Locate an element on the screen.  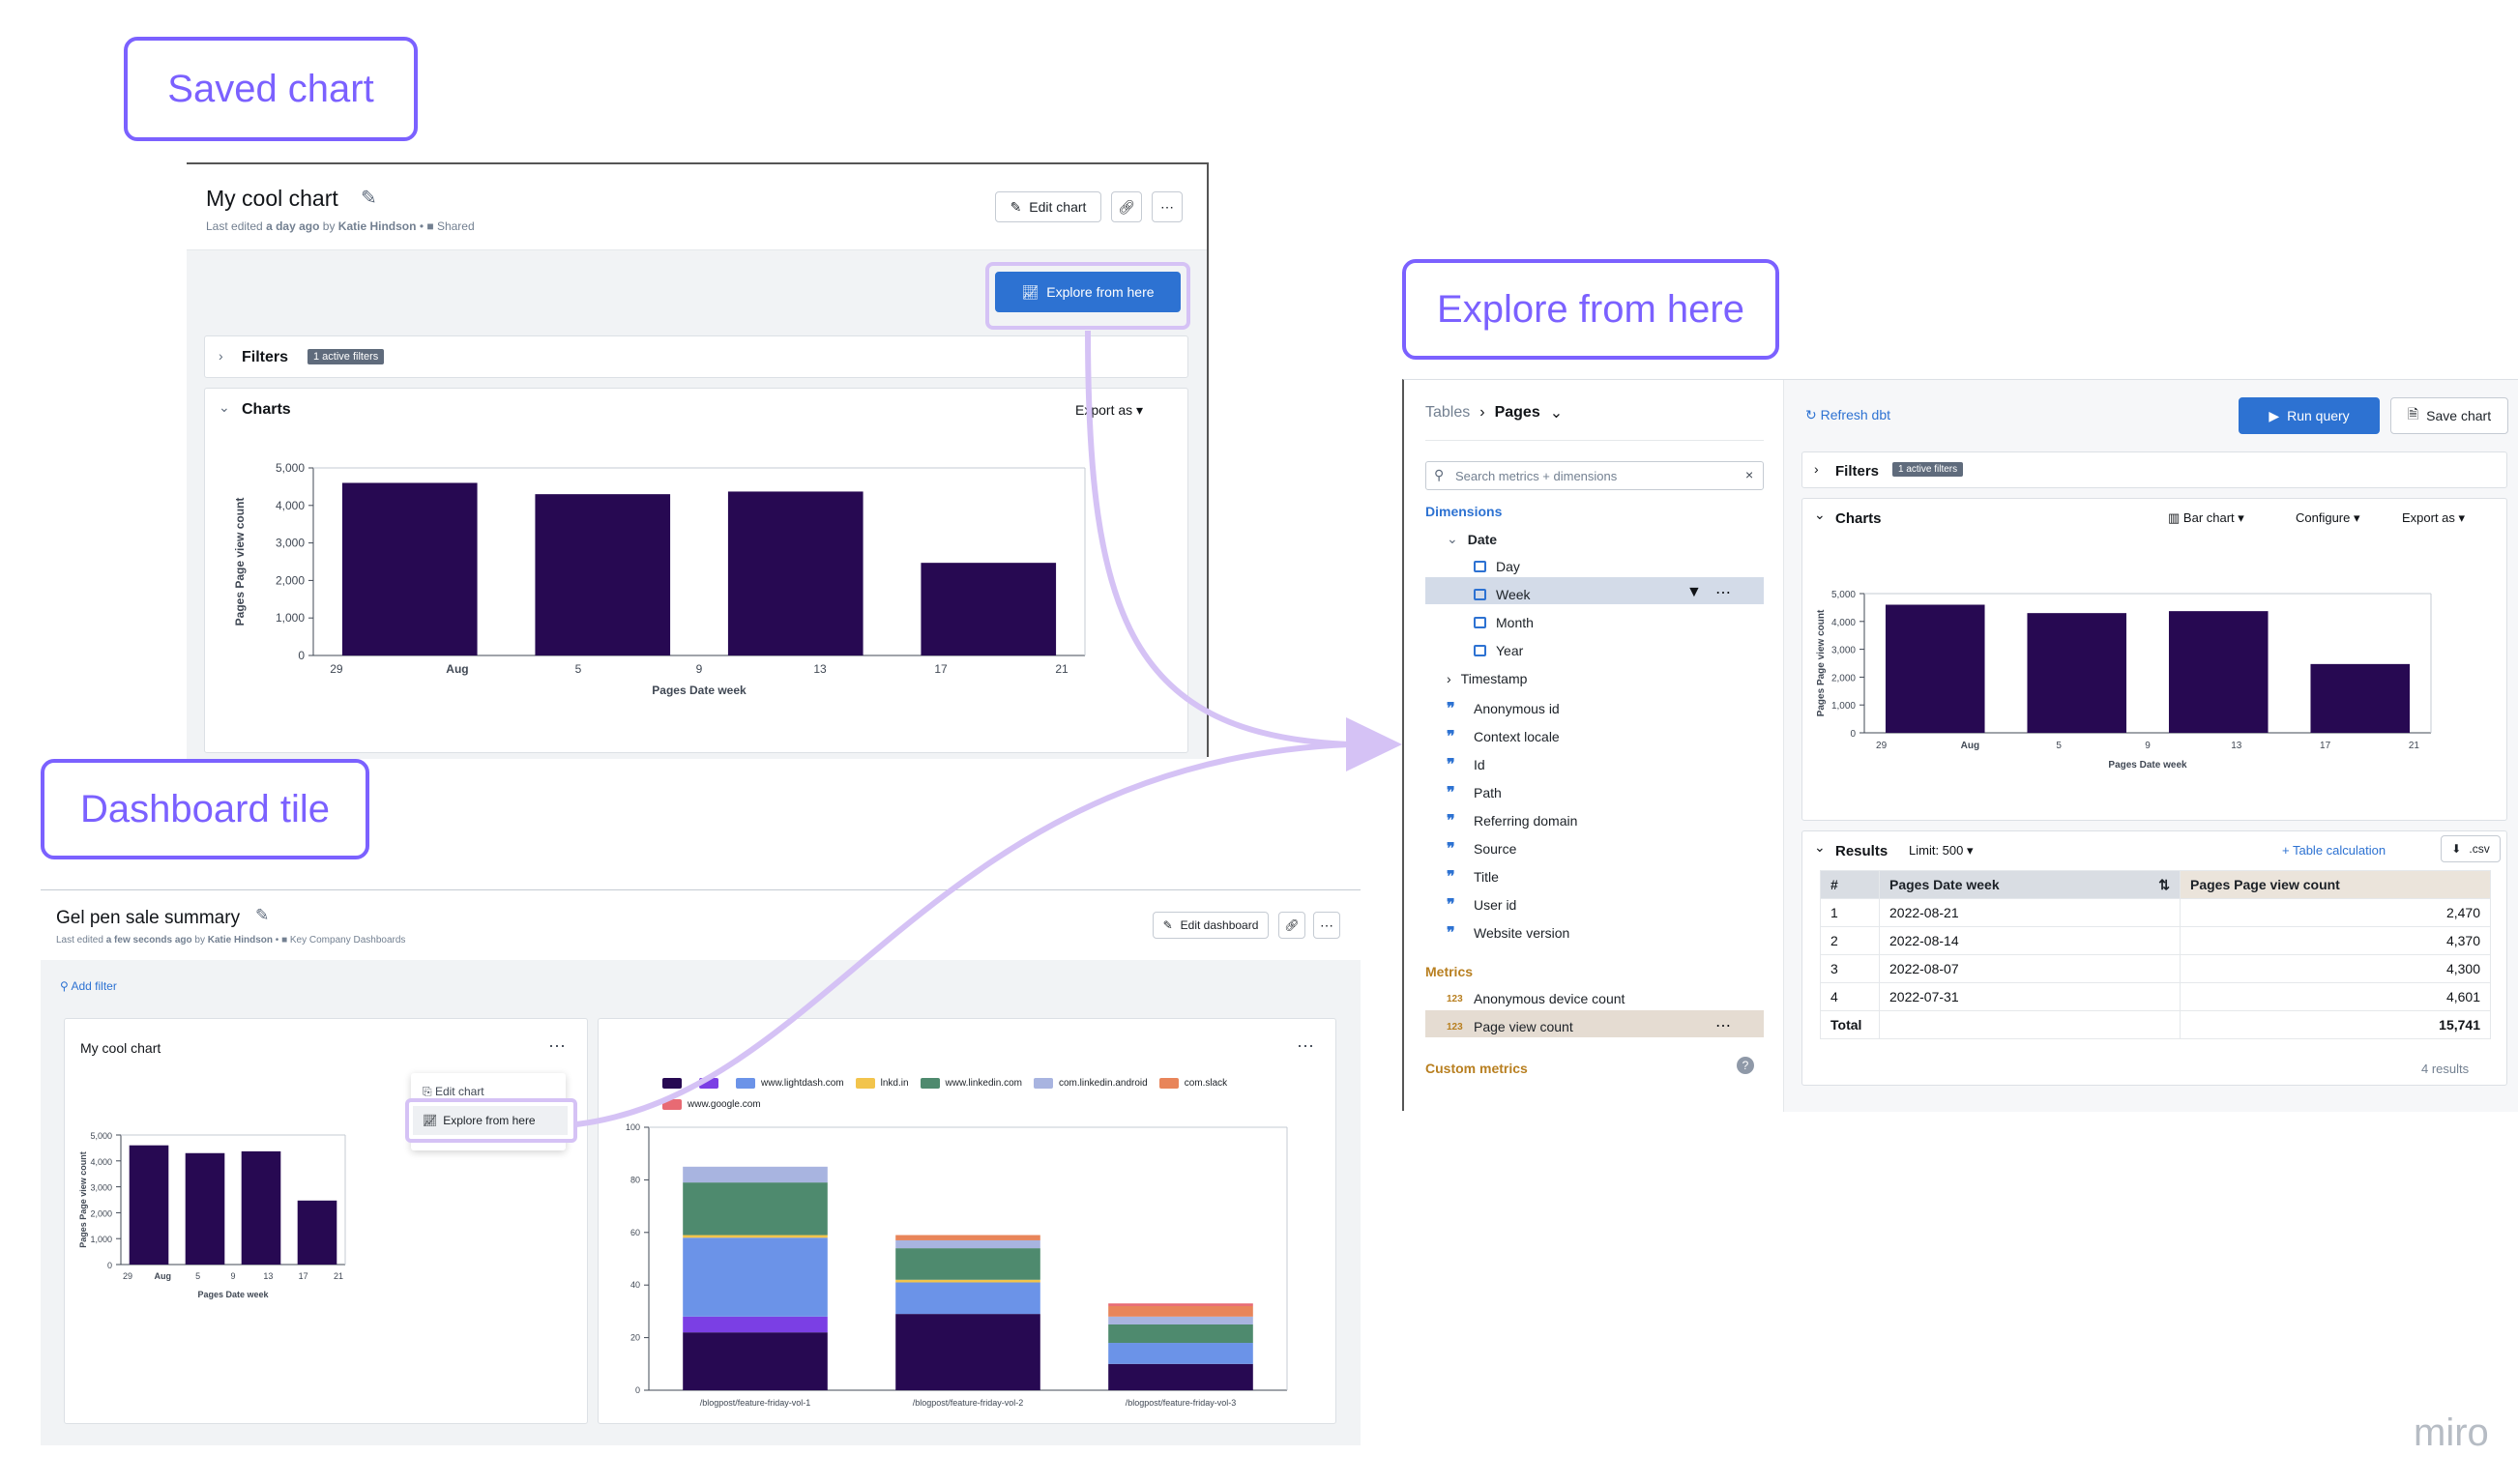
tree-item-dimension: ❞ Referring domain is located at coordinates (1512, 820).